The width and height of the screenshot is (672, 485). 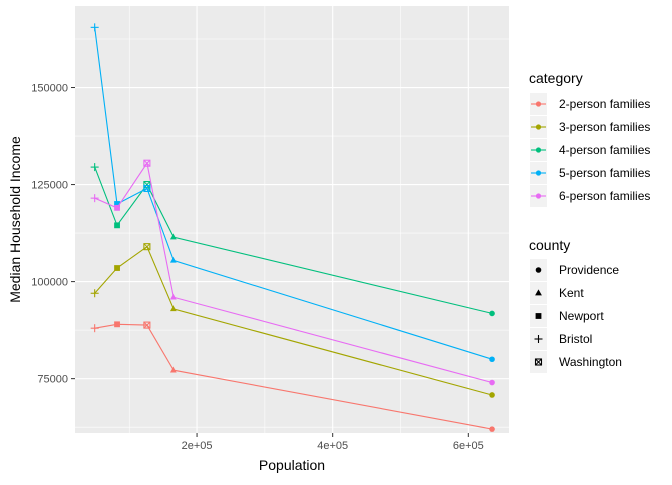 I want to click on color-legend-label: 3-person families, so click(x=604, y=127).